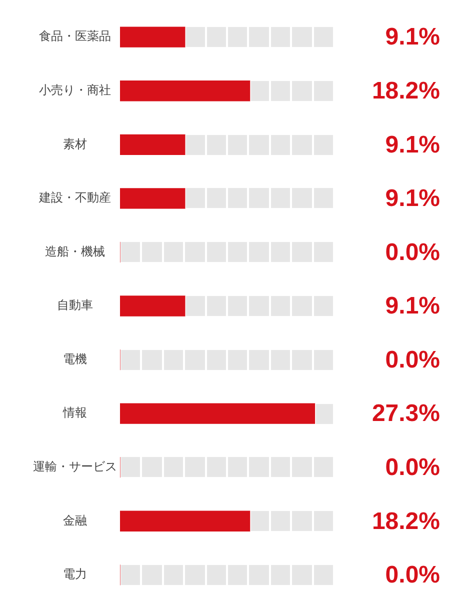 The image size is (452, 612). Describe the element at coordinates (75, 90) in the screenshot. I see `y-tick-label: 小売り・商社` at that location.